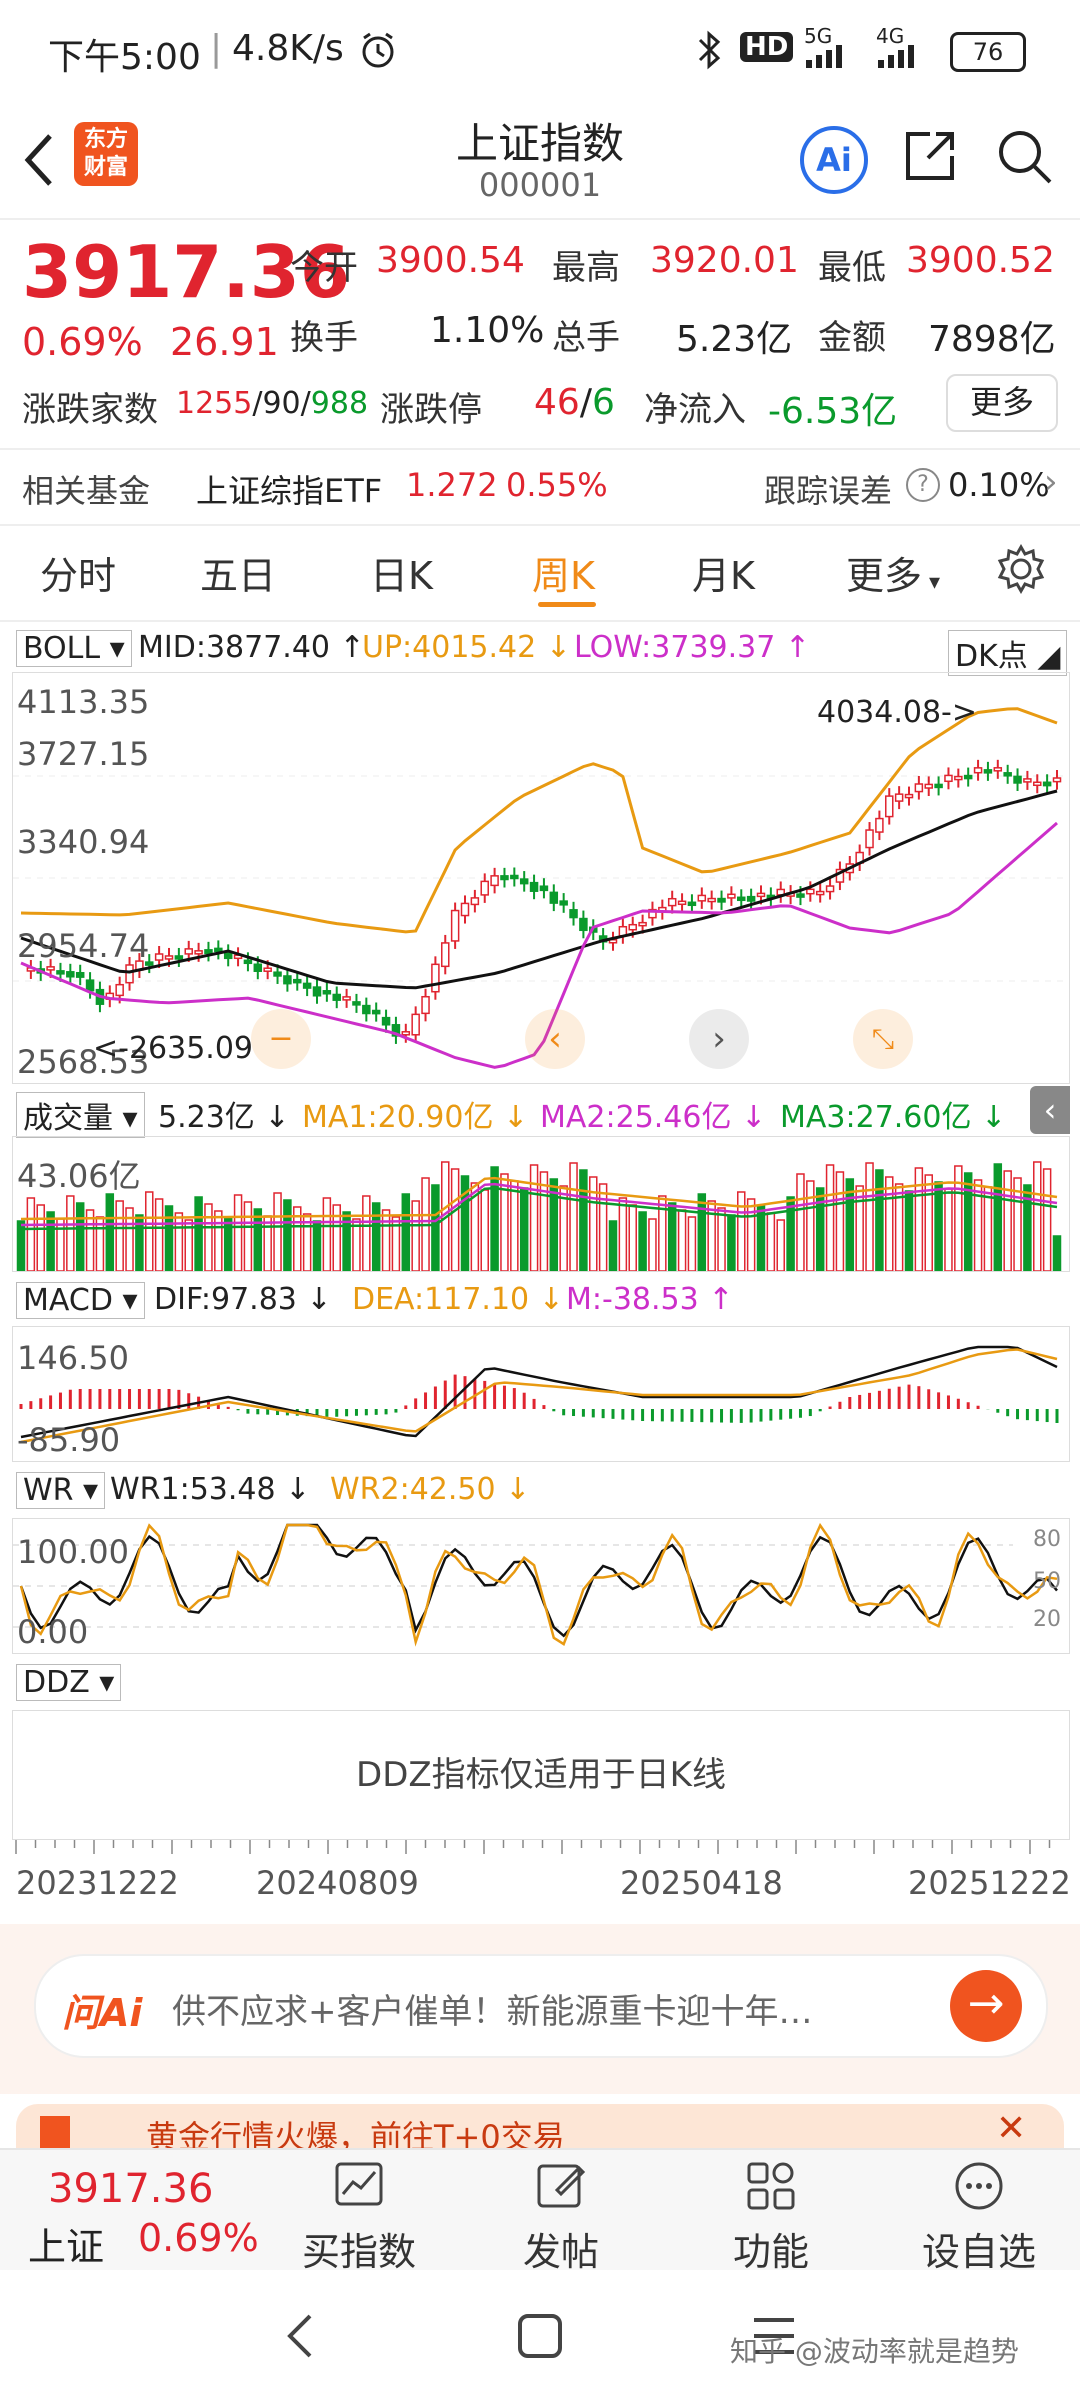 Image resolution: width=1080 pixels, height=2400 pixels. Describe the element at coordinates (538, 1580) in the screenshot. I see `wr1-line` at that location.